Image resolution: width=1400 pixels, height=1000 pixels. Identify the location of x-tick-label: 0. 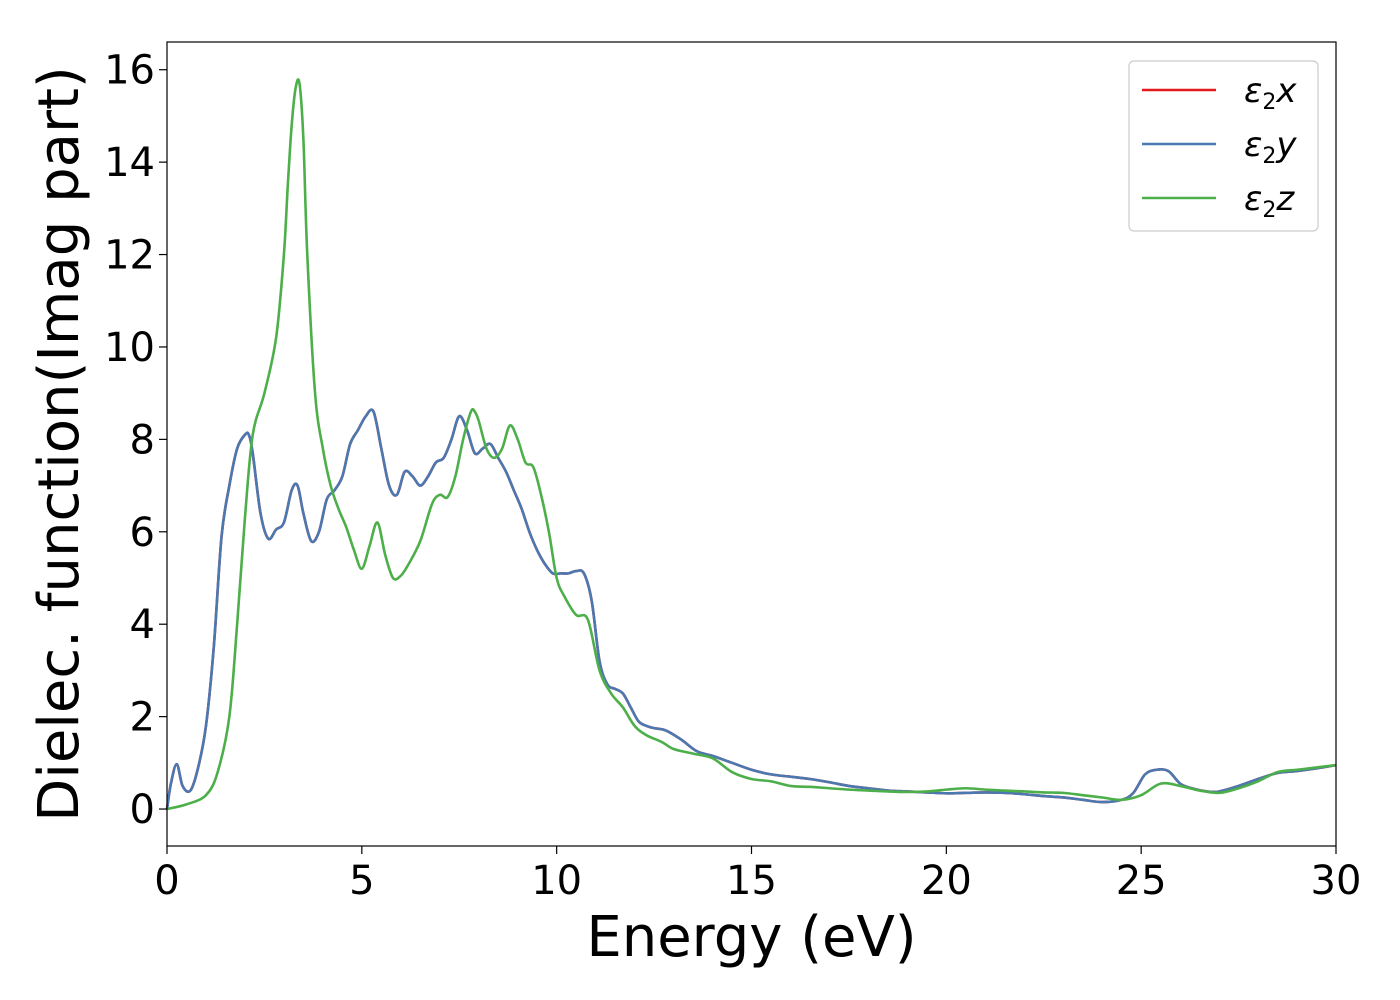
(166, 881).